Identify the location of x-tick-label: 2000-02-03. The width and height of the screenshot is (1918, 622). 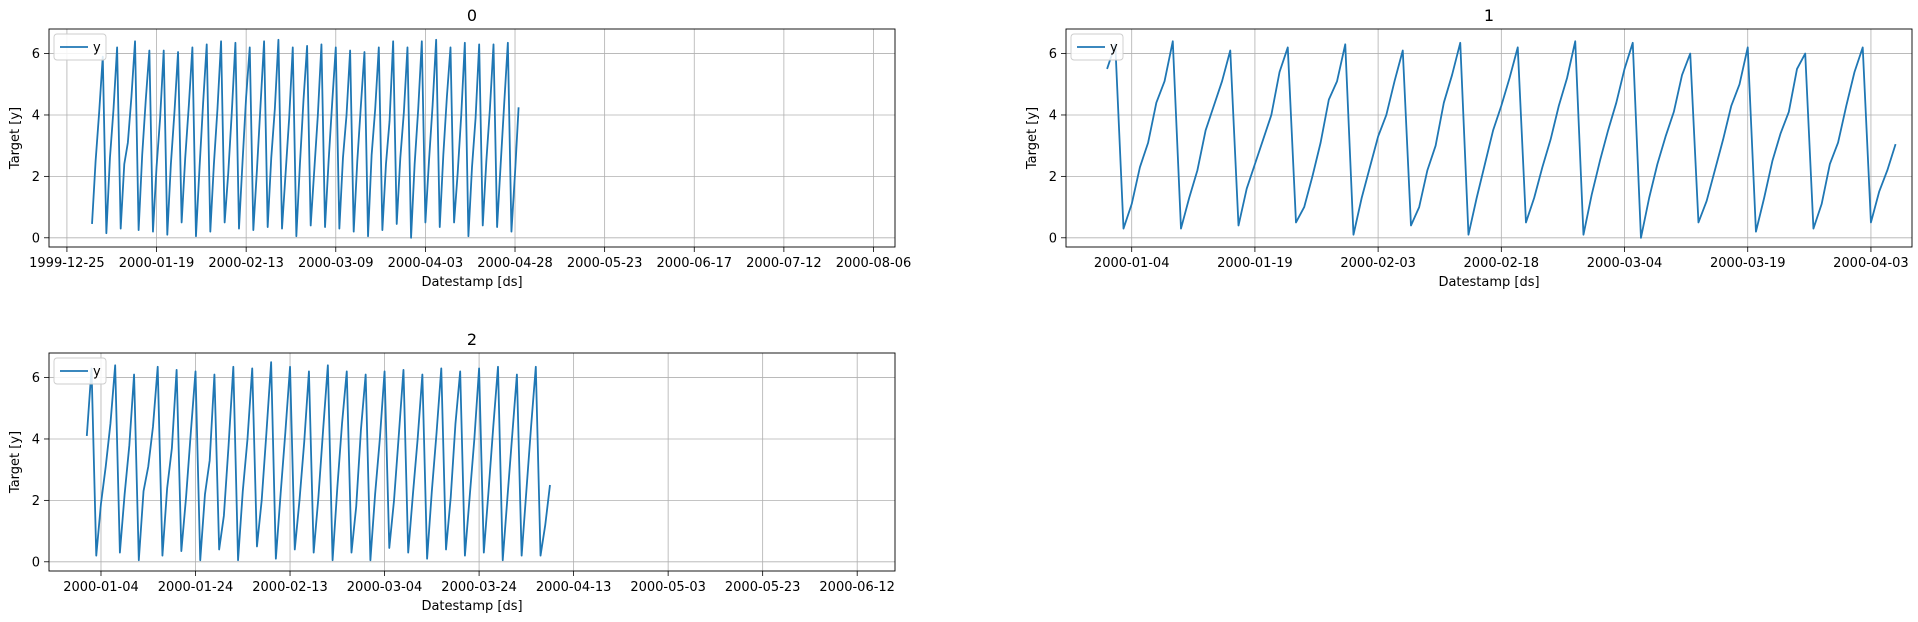
(1378, 263).